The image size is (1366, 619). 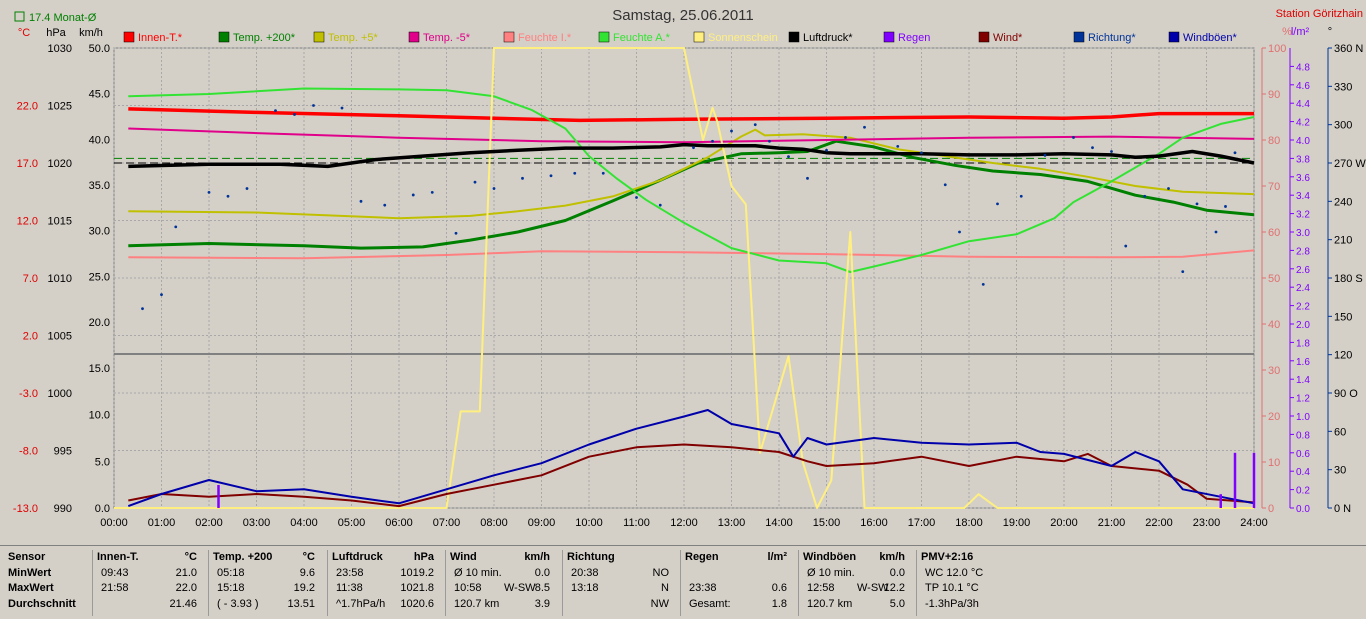 I want to click on stats-cell-value: 13.51, so click(x=301, y=603).